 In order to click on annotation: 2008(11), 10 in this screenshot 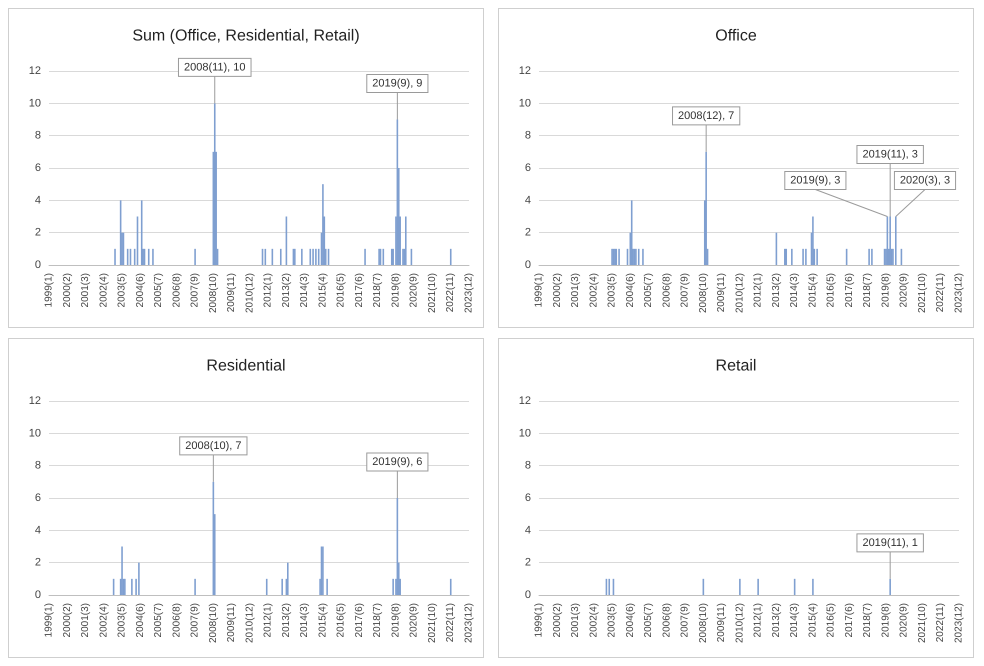, I will do `click(215, 67)`.